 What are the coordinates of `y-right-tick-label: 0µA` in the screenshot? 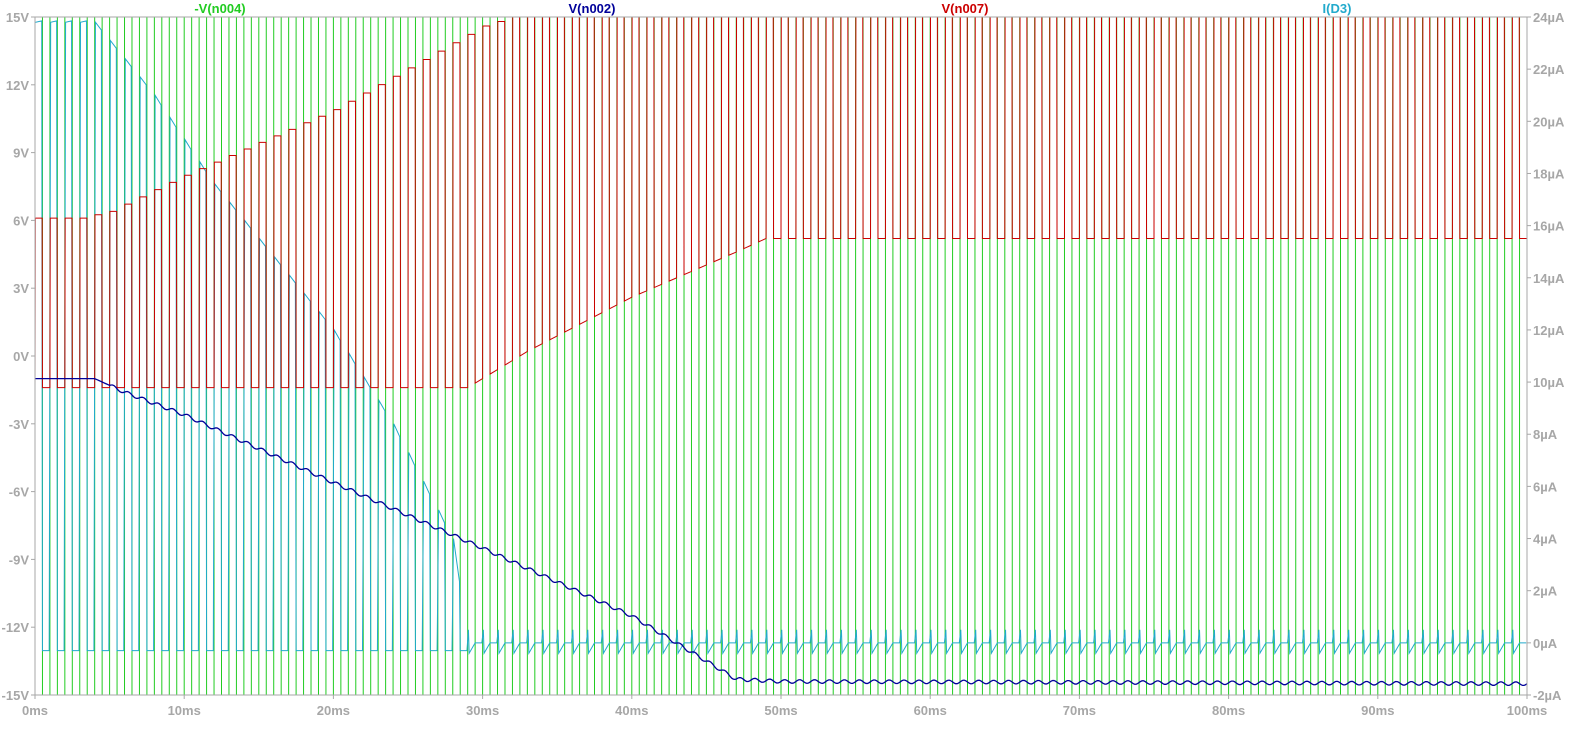 It's located at (1545, 643).